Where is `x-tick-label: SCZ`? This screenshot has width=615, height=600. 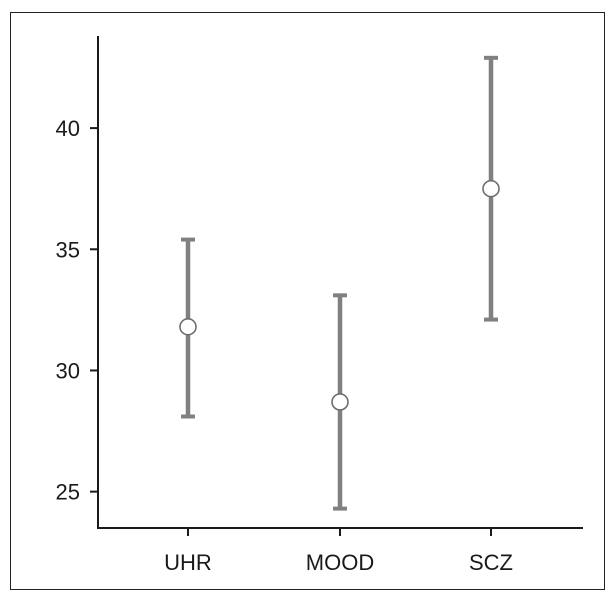 x-tick-label: SCZ is located at coordinates (491, 562).